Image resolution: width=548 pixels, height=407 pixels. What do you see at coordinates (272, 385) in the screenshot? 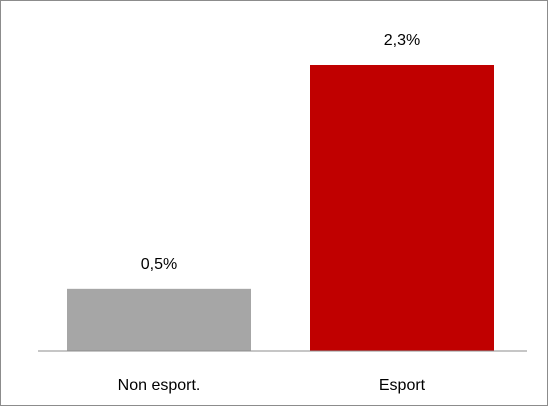
I see `category-labels-group: Non esport. Esport` at bounding box center [272, 385].